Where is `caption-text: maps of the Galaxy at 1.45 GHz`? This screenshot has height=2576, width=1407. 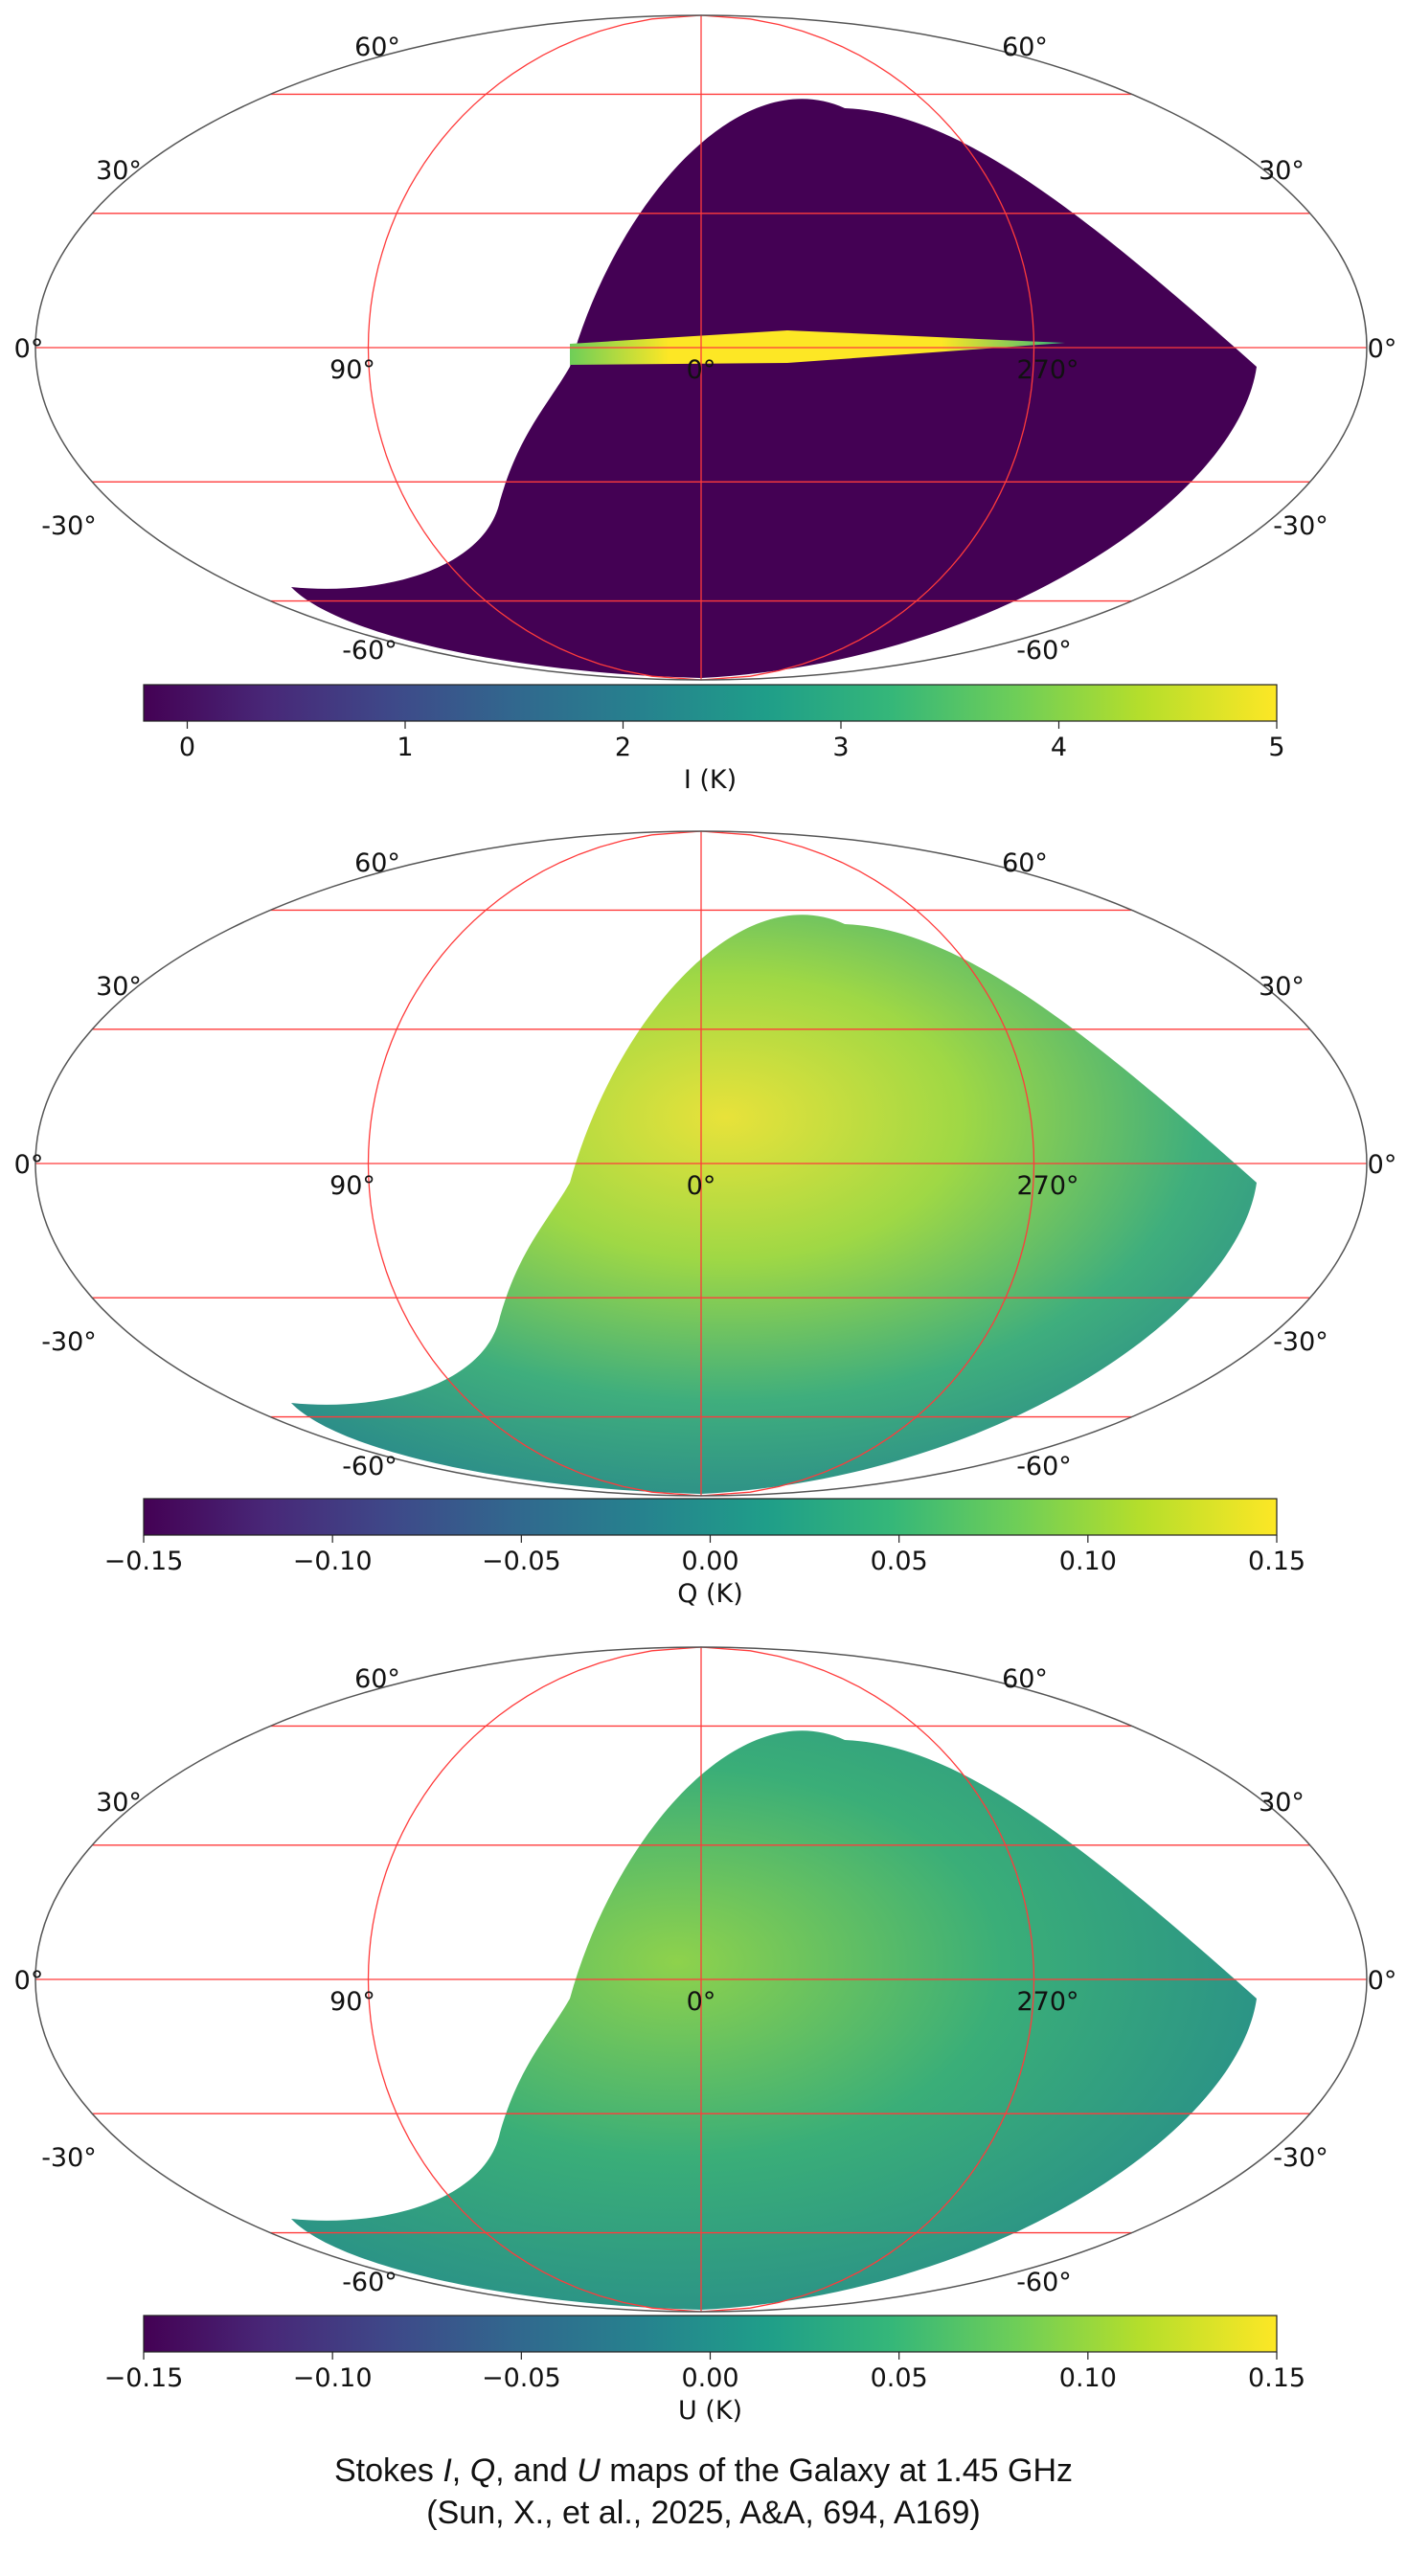
caption-text: maps of the Galaxy at 1.45 GHz is located at coordinates (837, 2470).